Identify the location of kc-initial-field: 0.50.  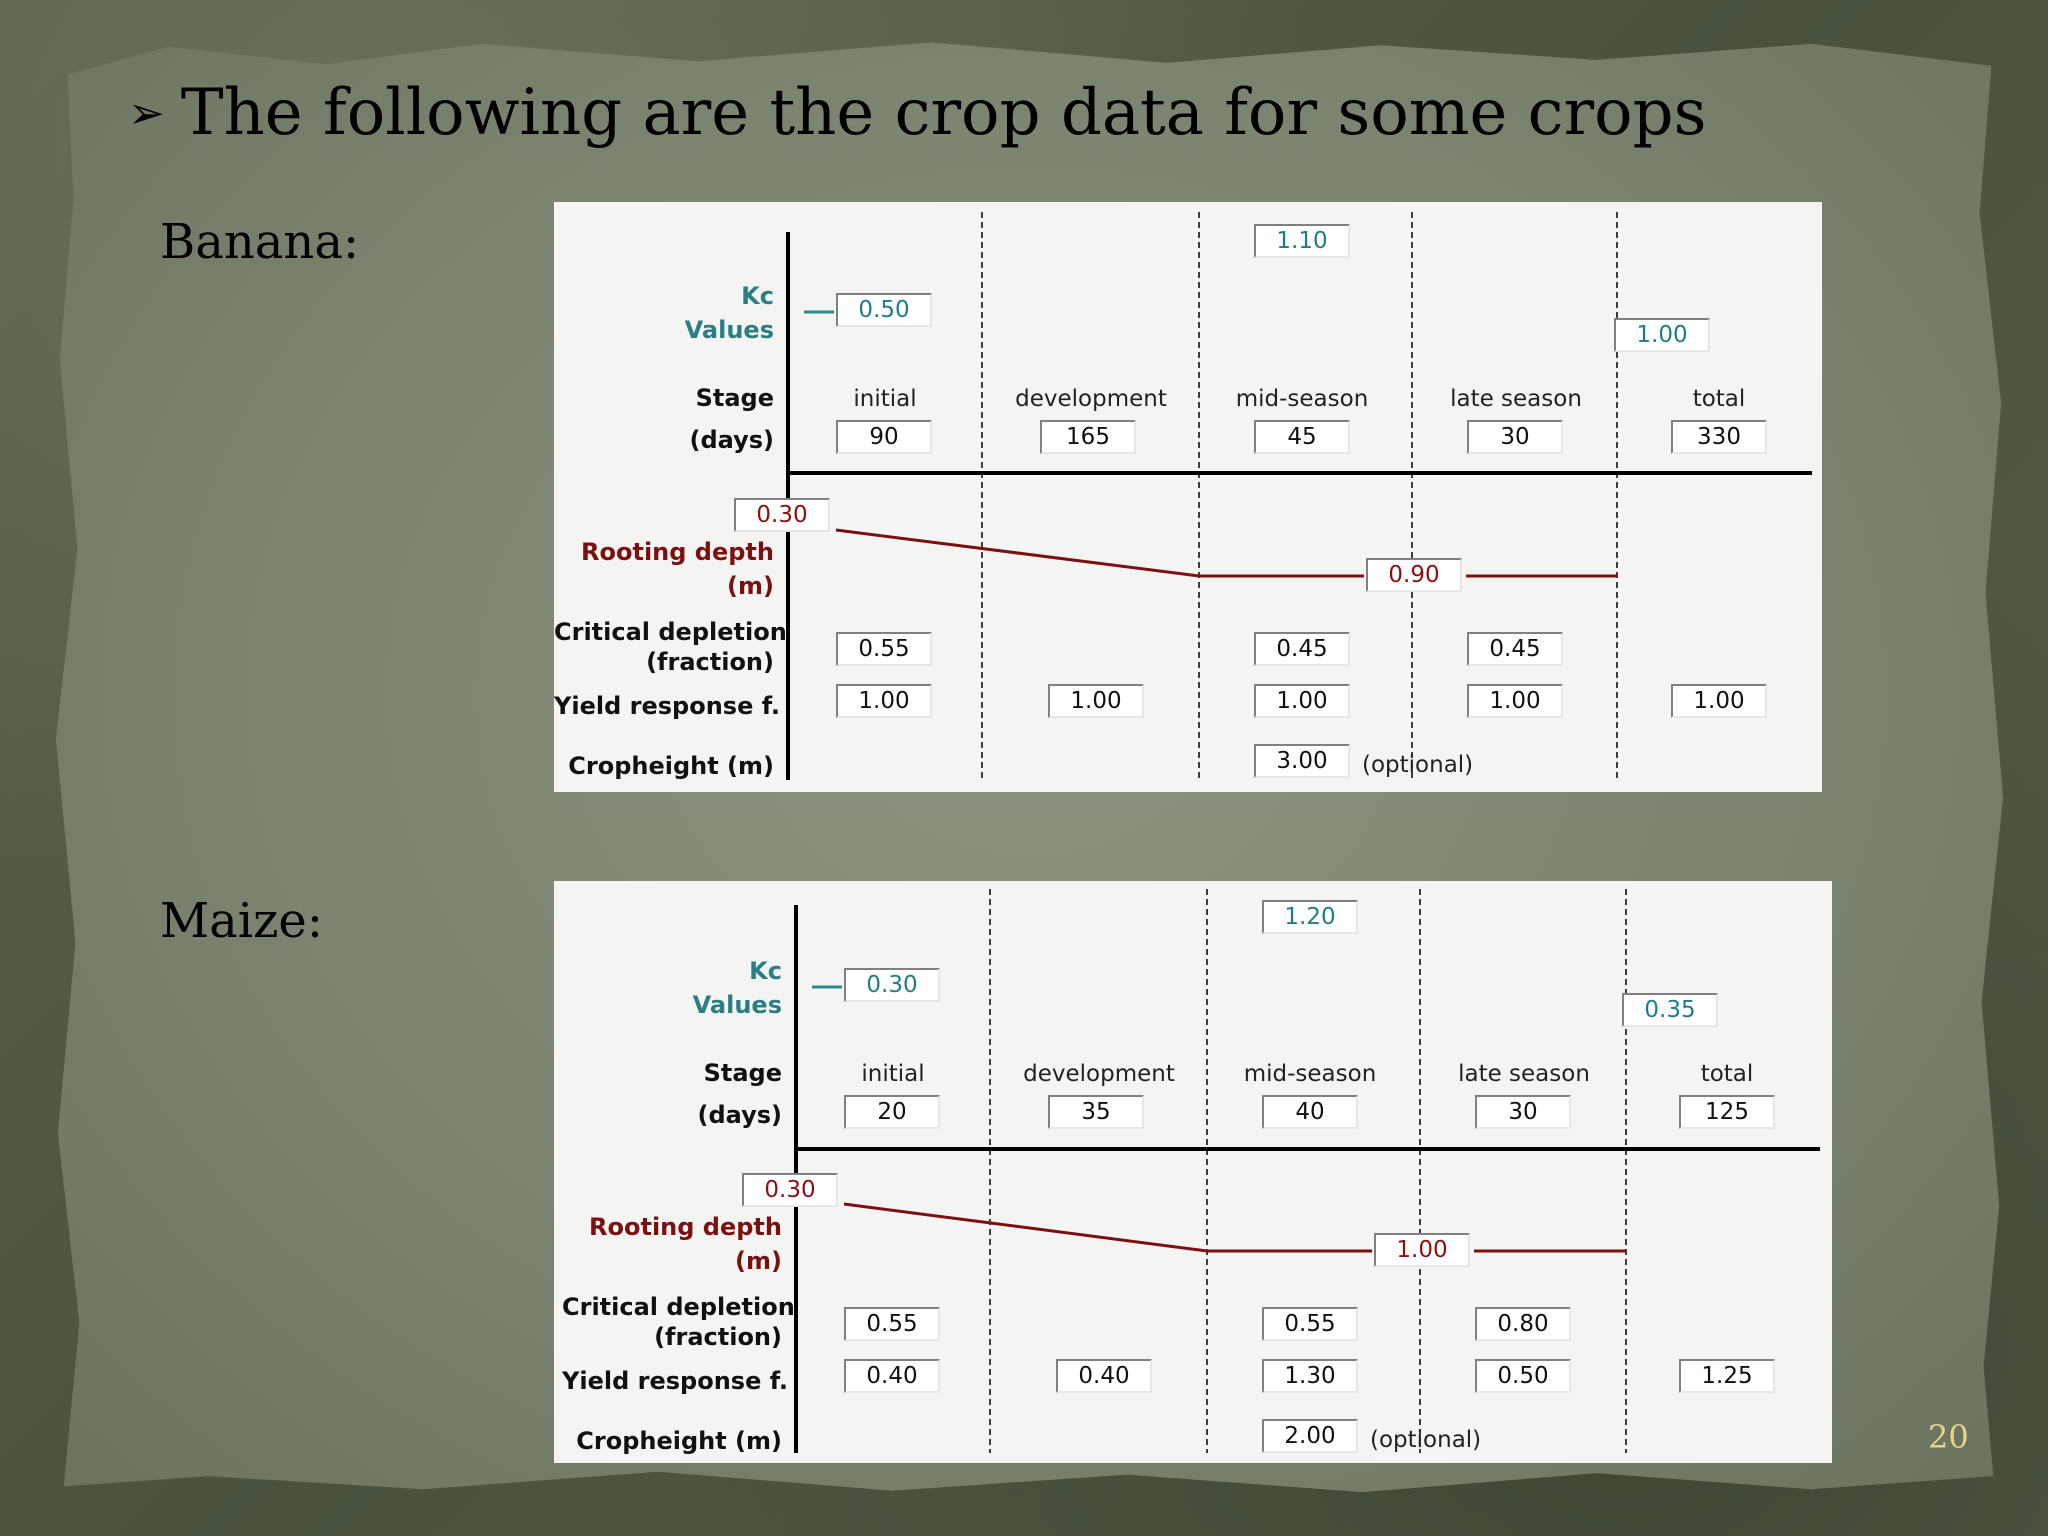
(884, 310).